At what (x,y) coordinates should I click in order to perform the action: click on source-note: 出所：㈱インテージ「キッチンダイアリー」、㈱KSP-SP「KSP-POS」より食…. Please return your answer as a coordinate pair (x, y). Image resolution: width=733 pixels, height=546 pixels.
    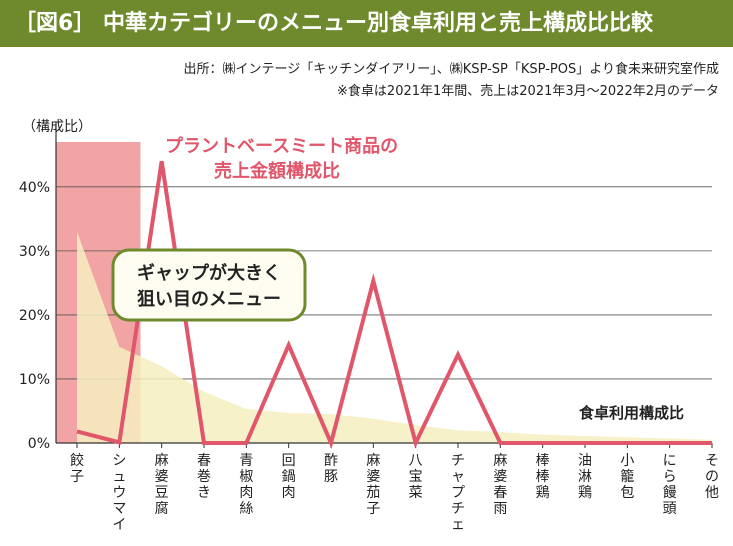
    Looking at the image, I should click on (451, 69).